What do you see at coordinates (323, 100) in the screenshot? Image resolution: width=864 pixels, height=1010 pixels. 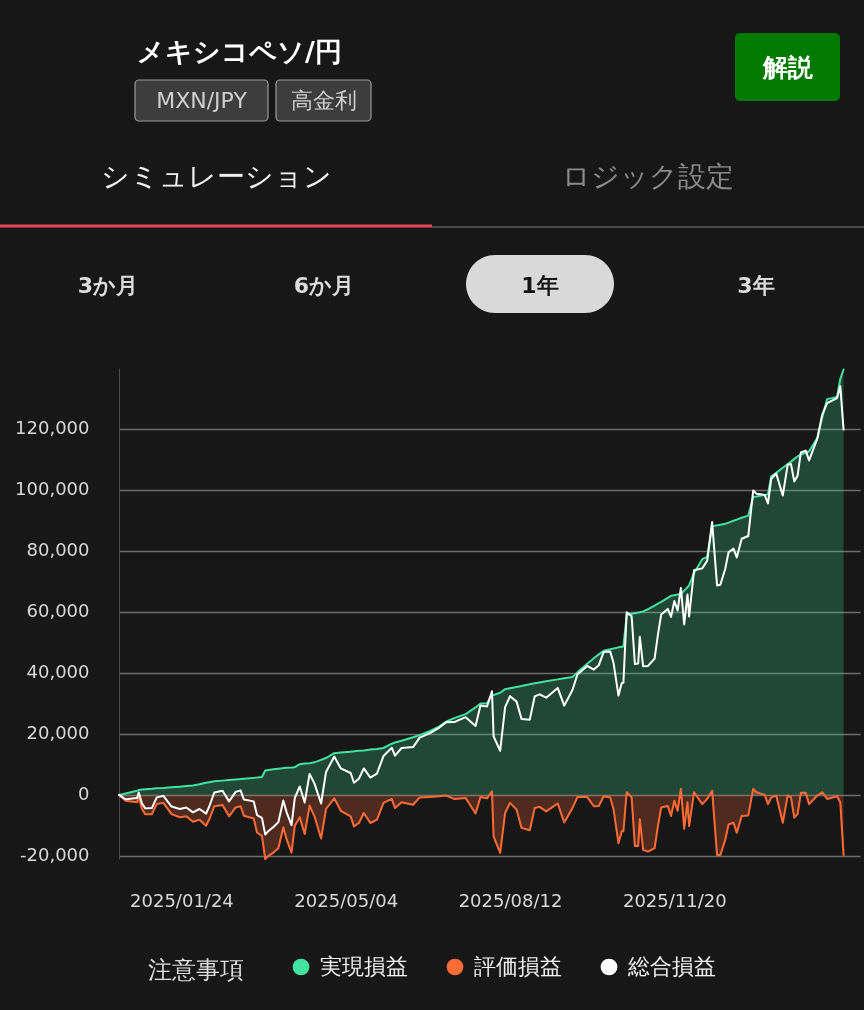 I see `text: 高金利` at bounding box center [323, 100].